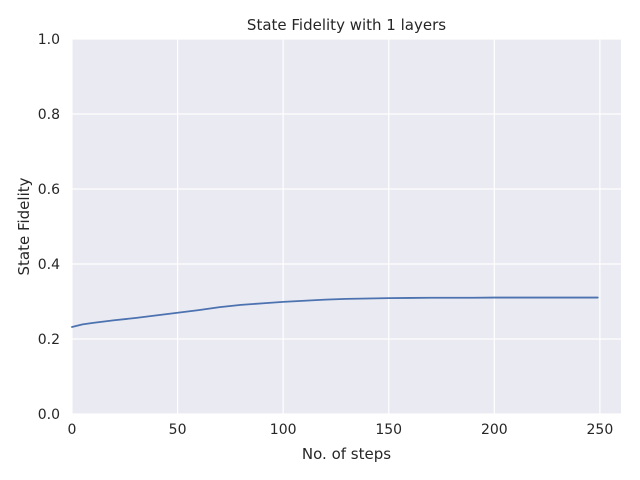 The width and height of the screenshot is (640, 480). Describe the element at coordinates (494, 430) in the screenshot. I see `x-tick-label: 200` at that location.